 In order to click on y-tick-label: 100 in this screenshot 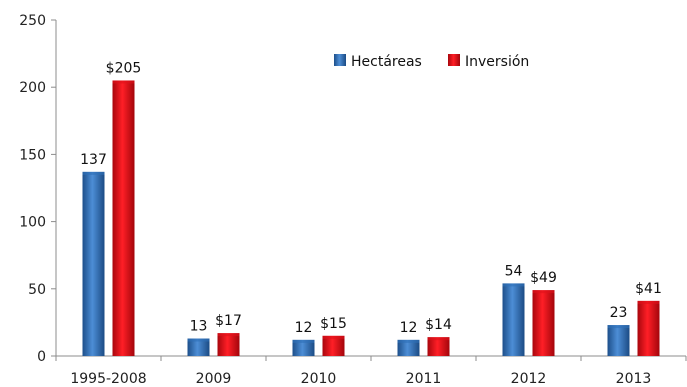, I will do `click(32, 223)`.